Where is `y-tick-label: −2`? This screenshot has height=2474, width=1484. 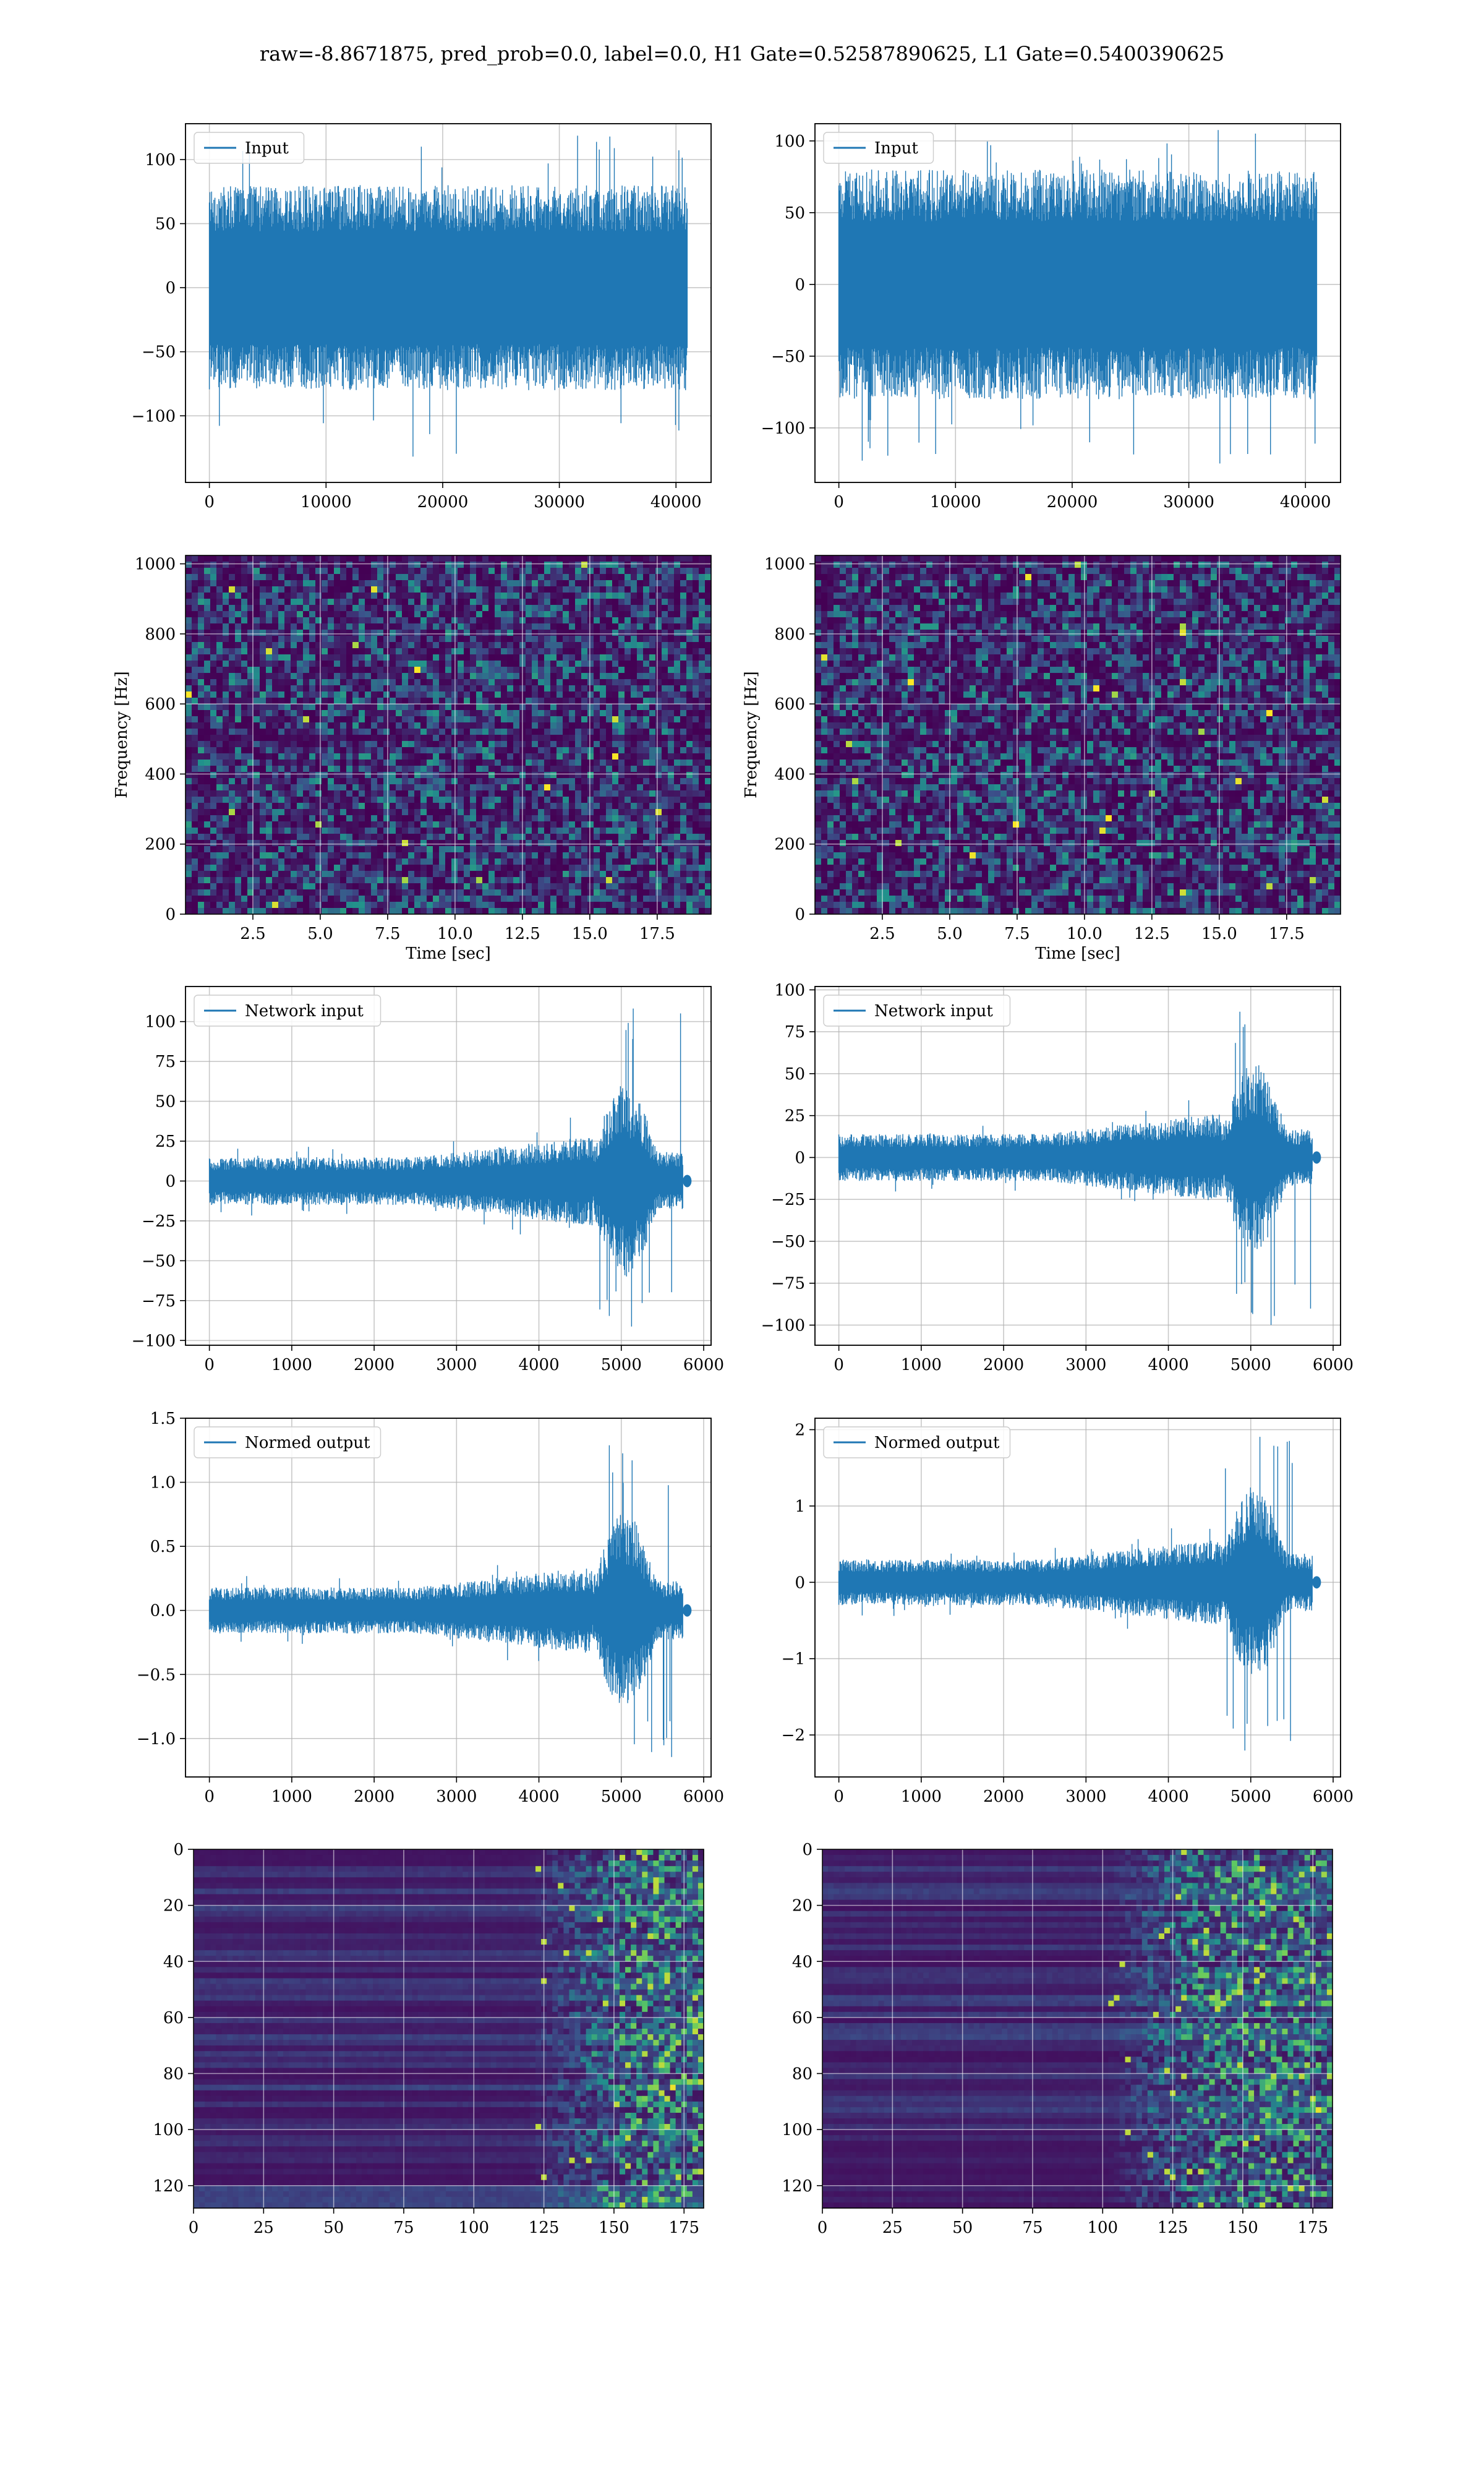
y-tick-label: −2 is located at coordinates (793, 1736).